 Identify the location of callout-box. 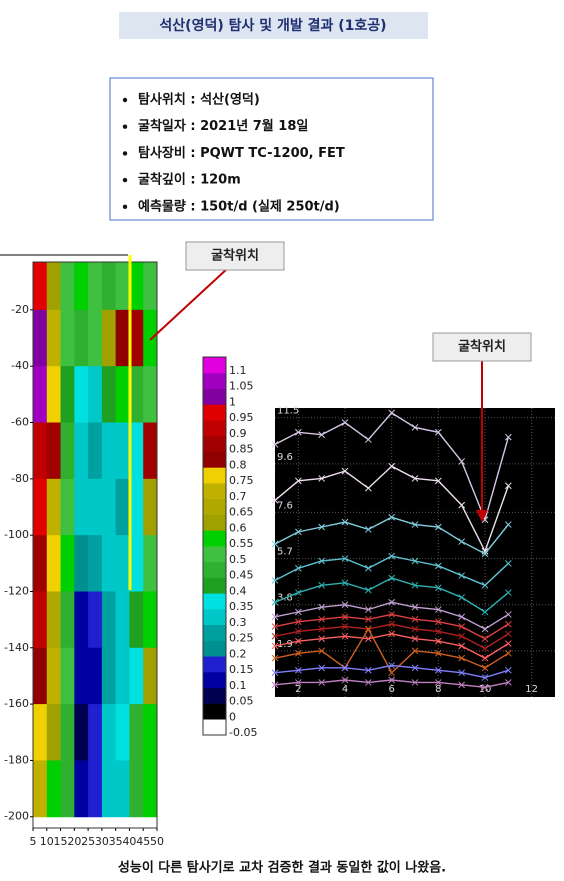
(235, 256).